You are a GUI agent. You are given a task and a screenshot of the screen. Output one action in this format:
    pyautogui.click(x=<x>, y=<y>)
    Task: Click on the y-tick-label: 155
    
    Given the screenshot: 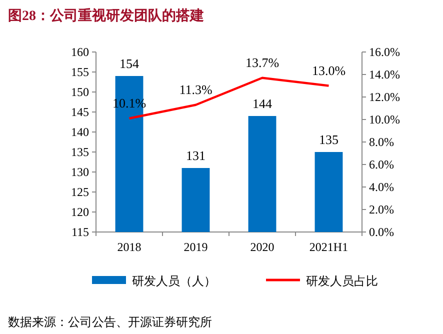 What is the action you would take?
    pyautogui.click(x=80, y=72)
    